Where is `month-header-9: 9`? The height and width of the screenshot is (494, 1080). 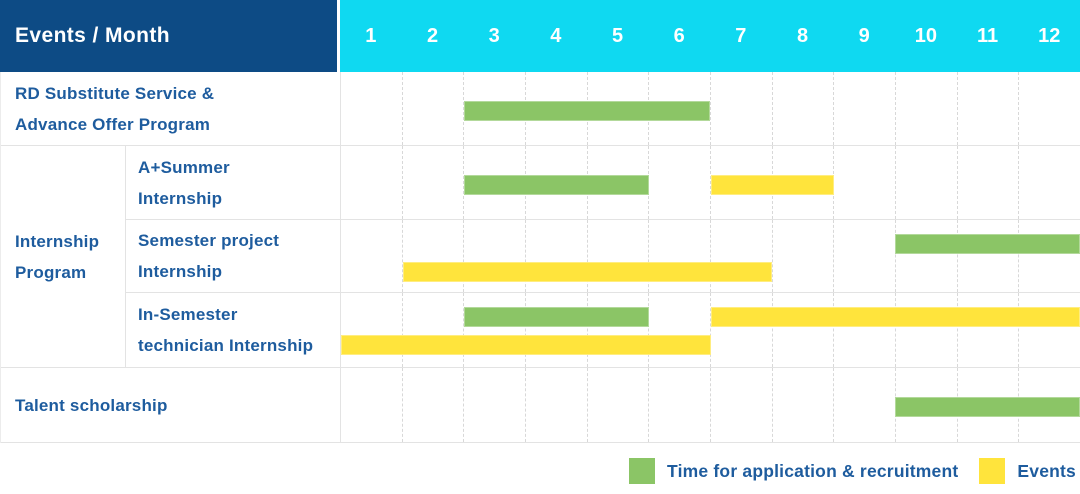
month-header-9: 9 is located at coordinates (864, 35).